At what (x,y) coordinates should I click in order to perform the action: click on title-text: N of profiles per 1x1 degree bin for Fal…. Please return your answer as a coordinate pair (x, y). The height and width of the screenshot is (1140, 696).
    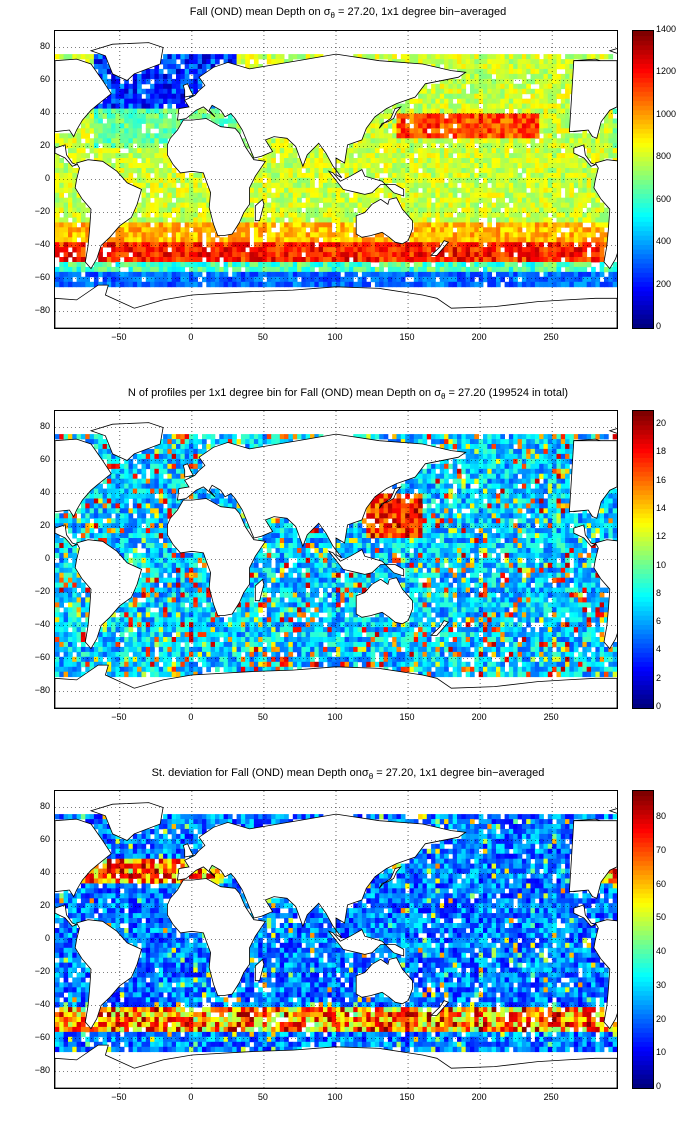
    Looking at the image, I should click on (281, 393).